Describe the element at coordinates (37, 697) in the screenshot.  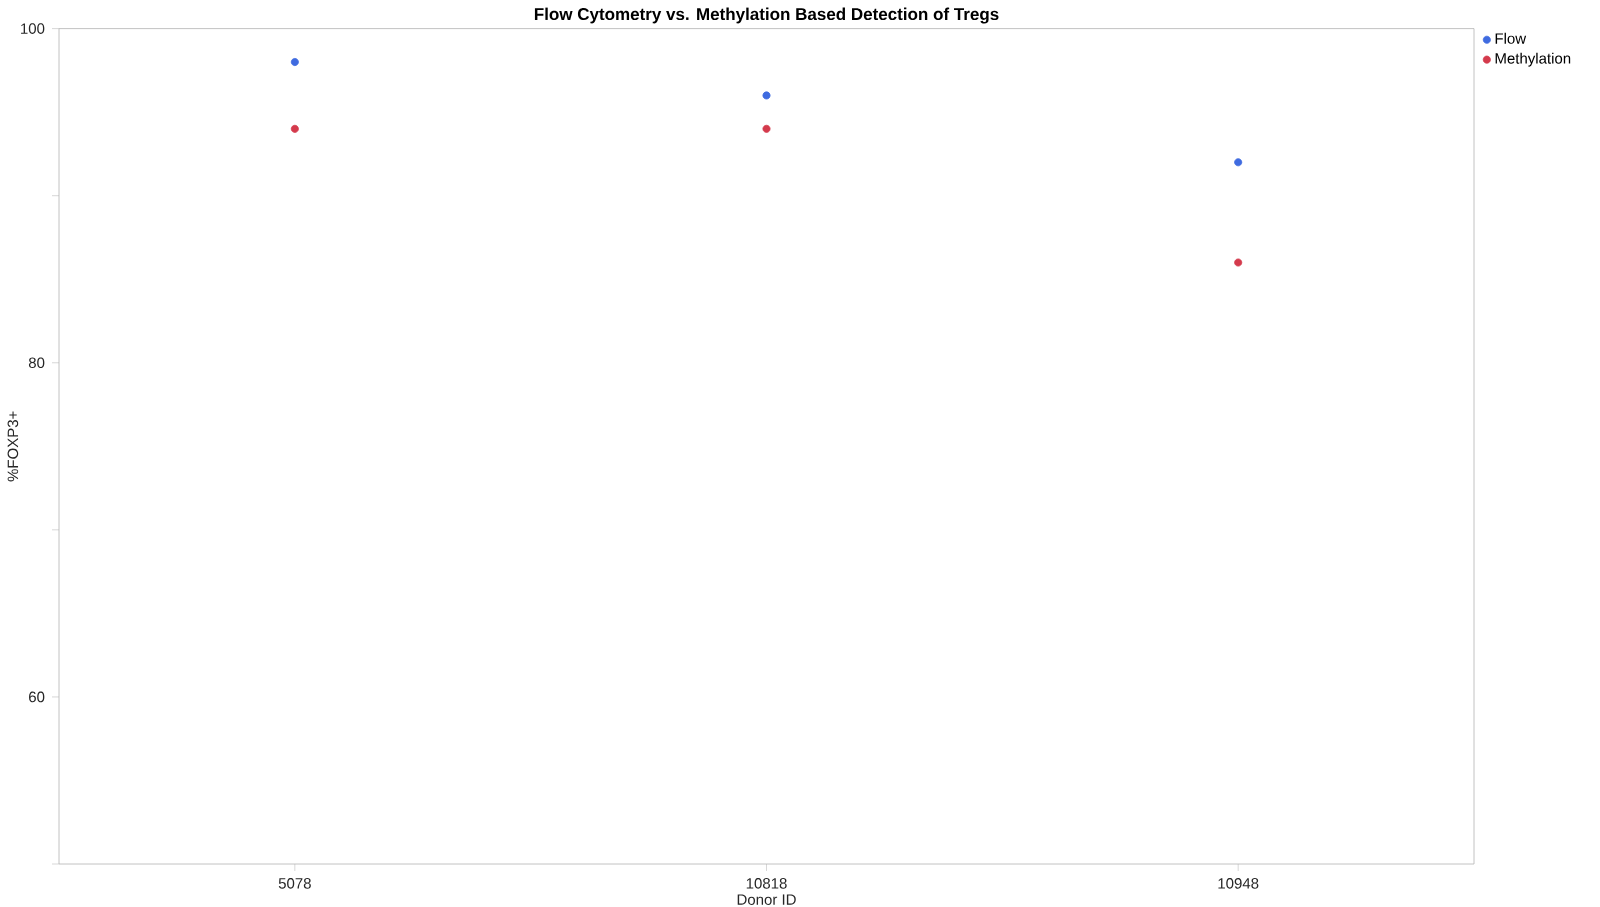
I see `y-tick-label: 60` at that location.